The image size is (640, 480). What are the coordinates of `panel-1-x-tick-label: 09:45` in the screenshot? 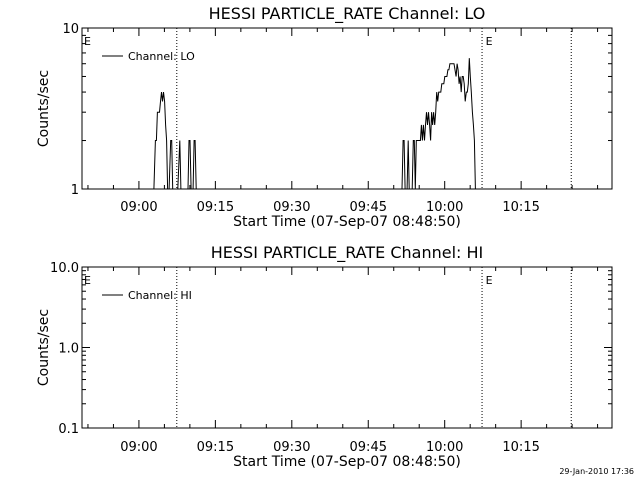 It's located at (368, 207).